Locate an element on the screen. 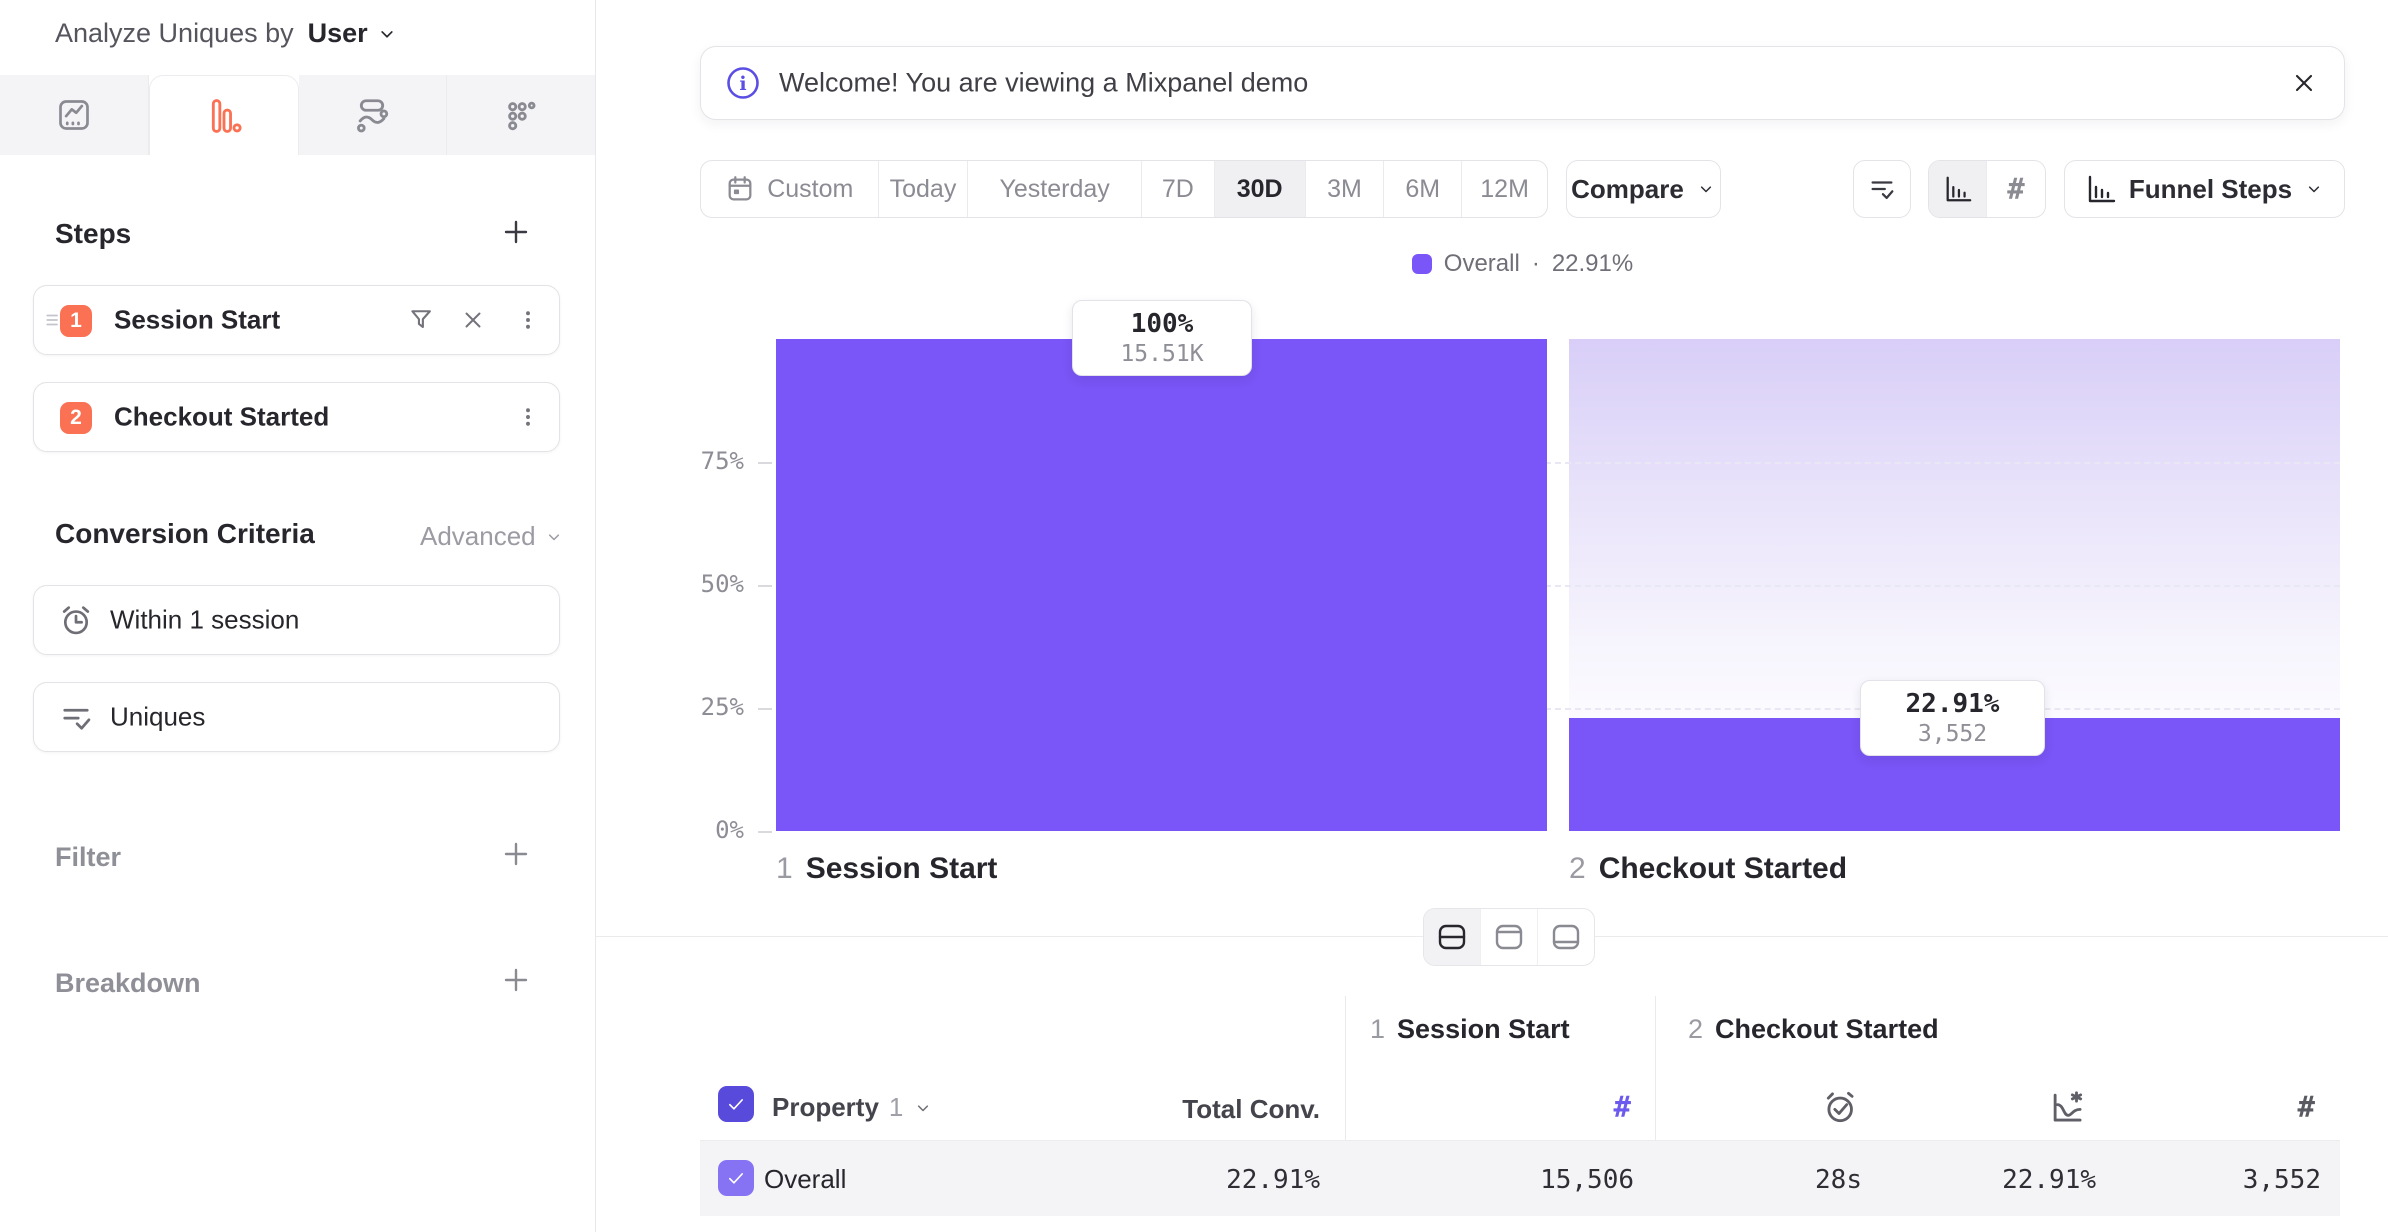 Image resolution: width=2388 pixels, height=1232 pixels. y-axis-tick: 50% is located at coordinates (722, 584).